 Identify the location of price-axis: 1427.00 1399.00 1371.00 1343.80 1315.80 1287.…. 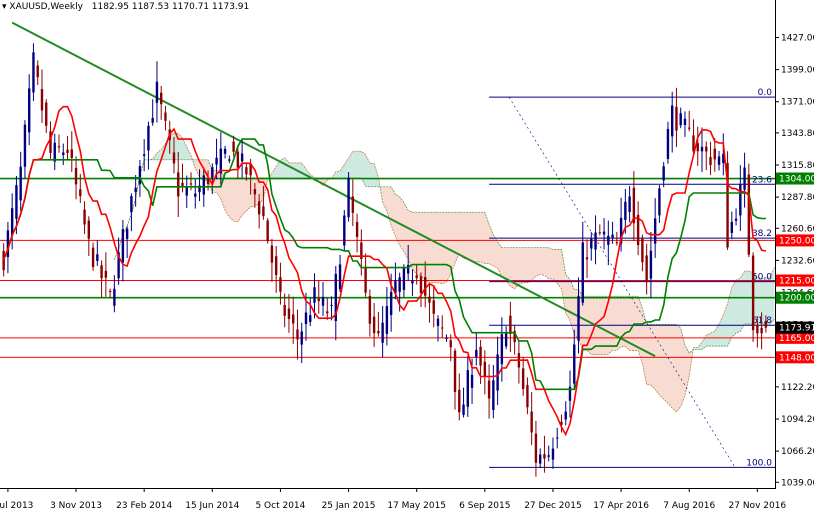
(794, 261).